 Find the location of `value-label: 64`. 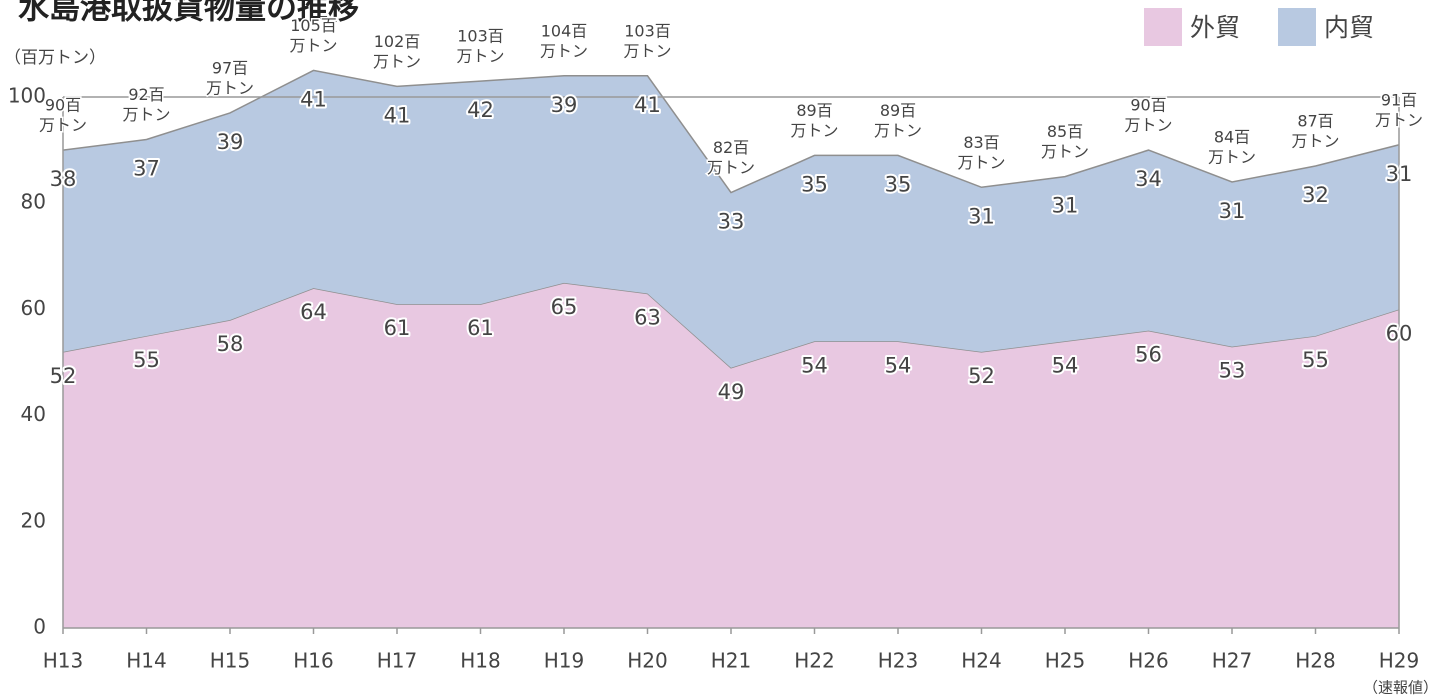

value-label: 64 is located at coordinates (313, 312).